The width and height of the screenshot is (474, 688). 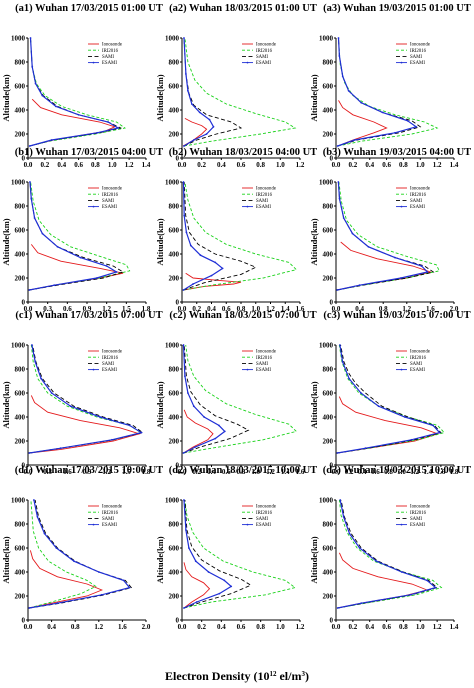 I want to click on x-tick-label: 2.0, so click(x=454, y=309).